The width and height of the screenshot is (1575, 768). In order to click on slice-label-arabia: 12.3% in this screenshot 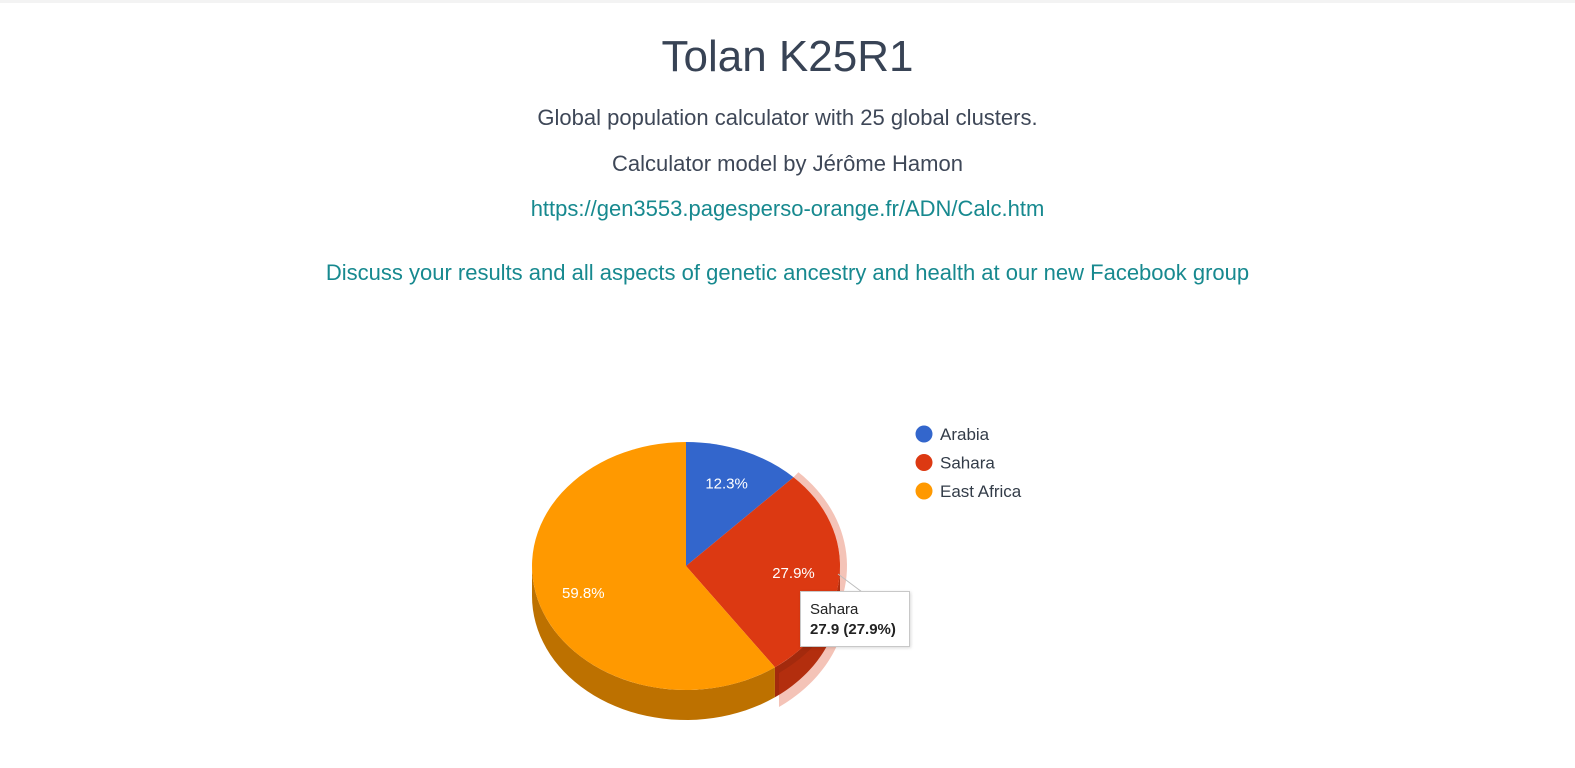, I will do `click(726, 483)`.